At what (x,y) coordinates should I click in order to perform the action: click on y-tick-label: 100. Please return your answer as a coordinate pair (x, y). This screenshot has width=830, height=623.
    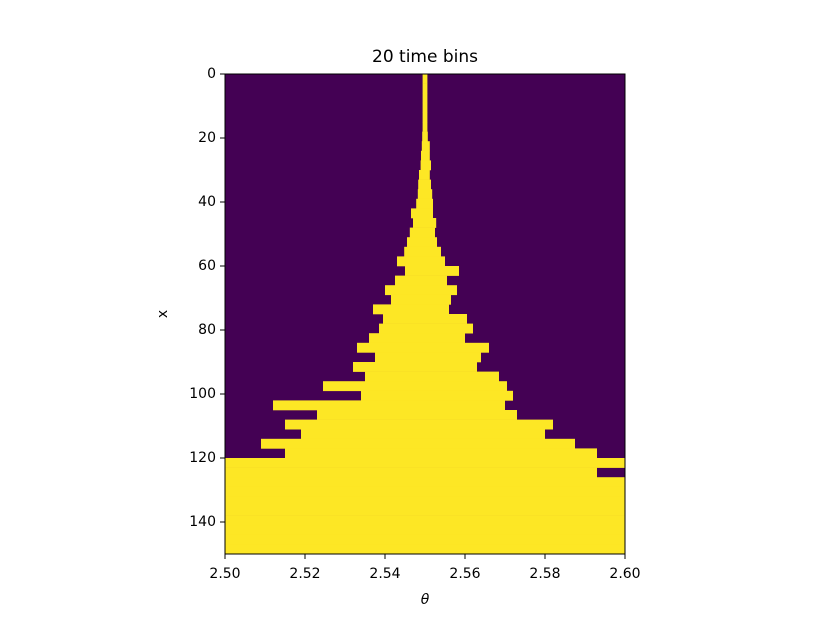
    Looking at the image, I should click on (202, 394).